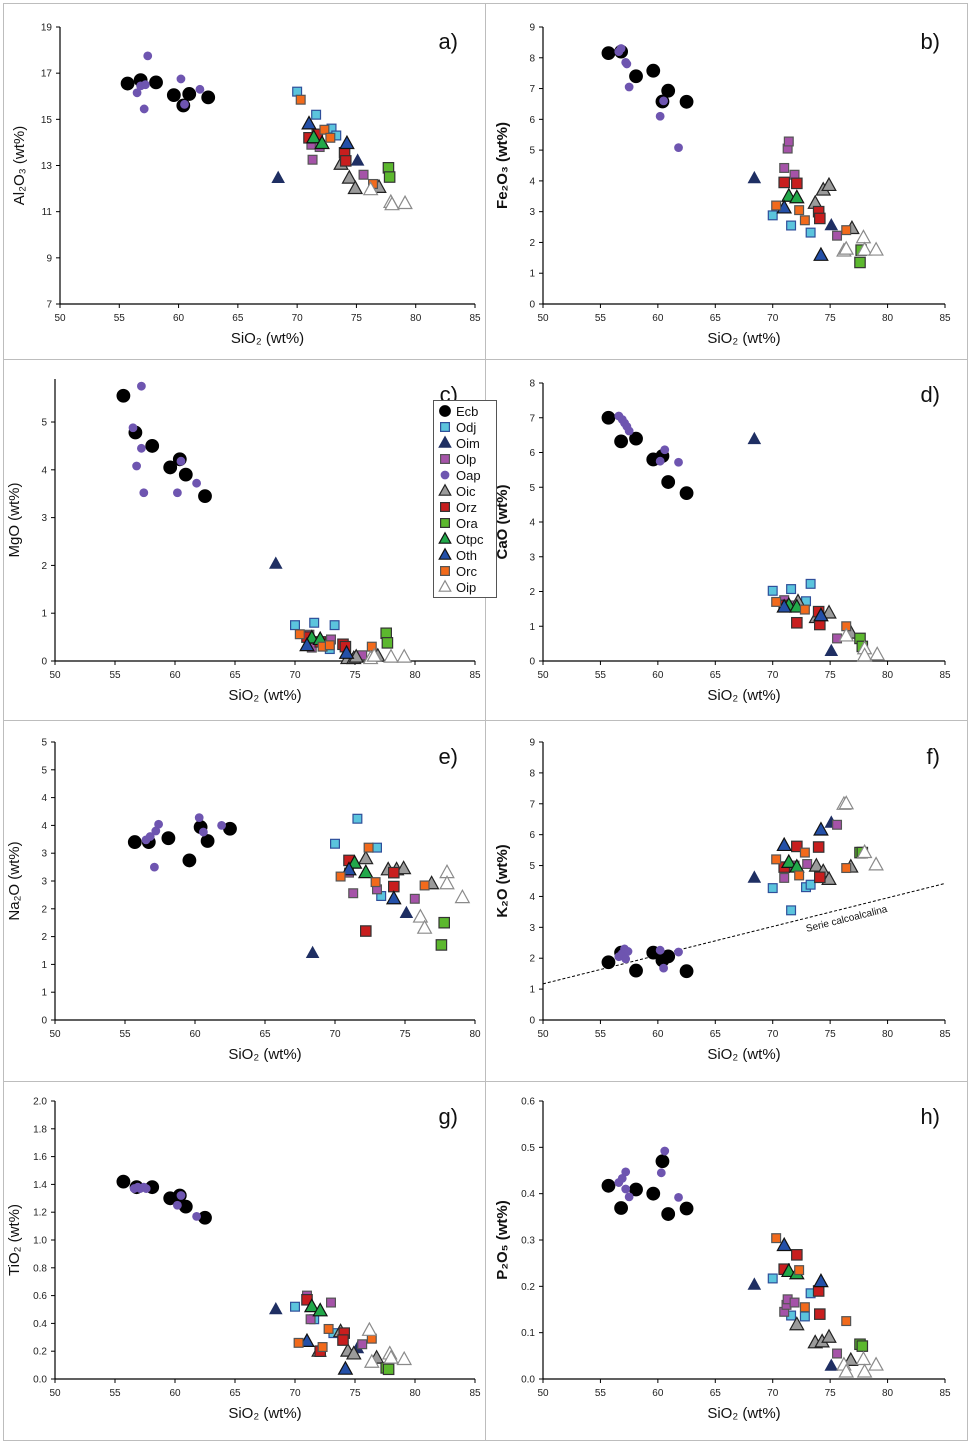 The height and width of the screenshot is (1444, 970). What do you see at coordinates (448, 1116) in the screenshot?
I see `panel-label: g)` at bounding box center [448, 1116].